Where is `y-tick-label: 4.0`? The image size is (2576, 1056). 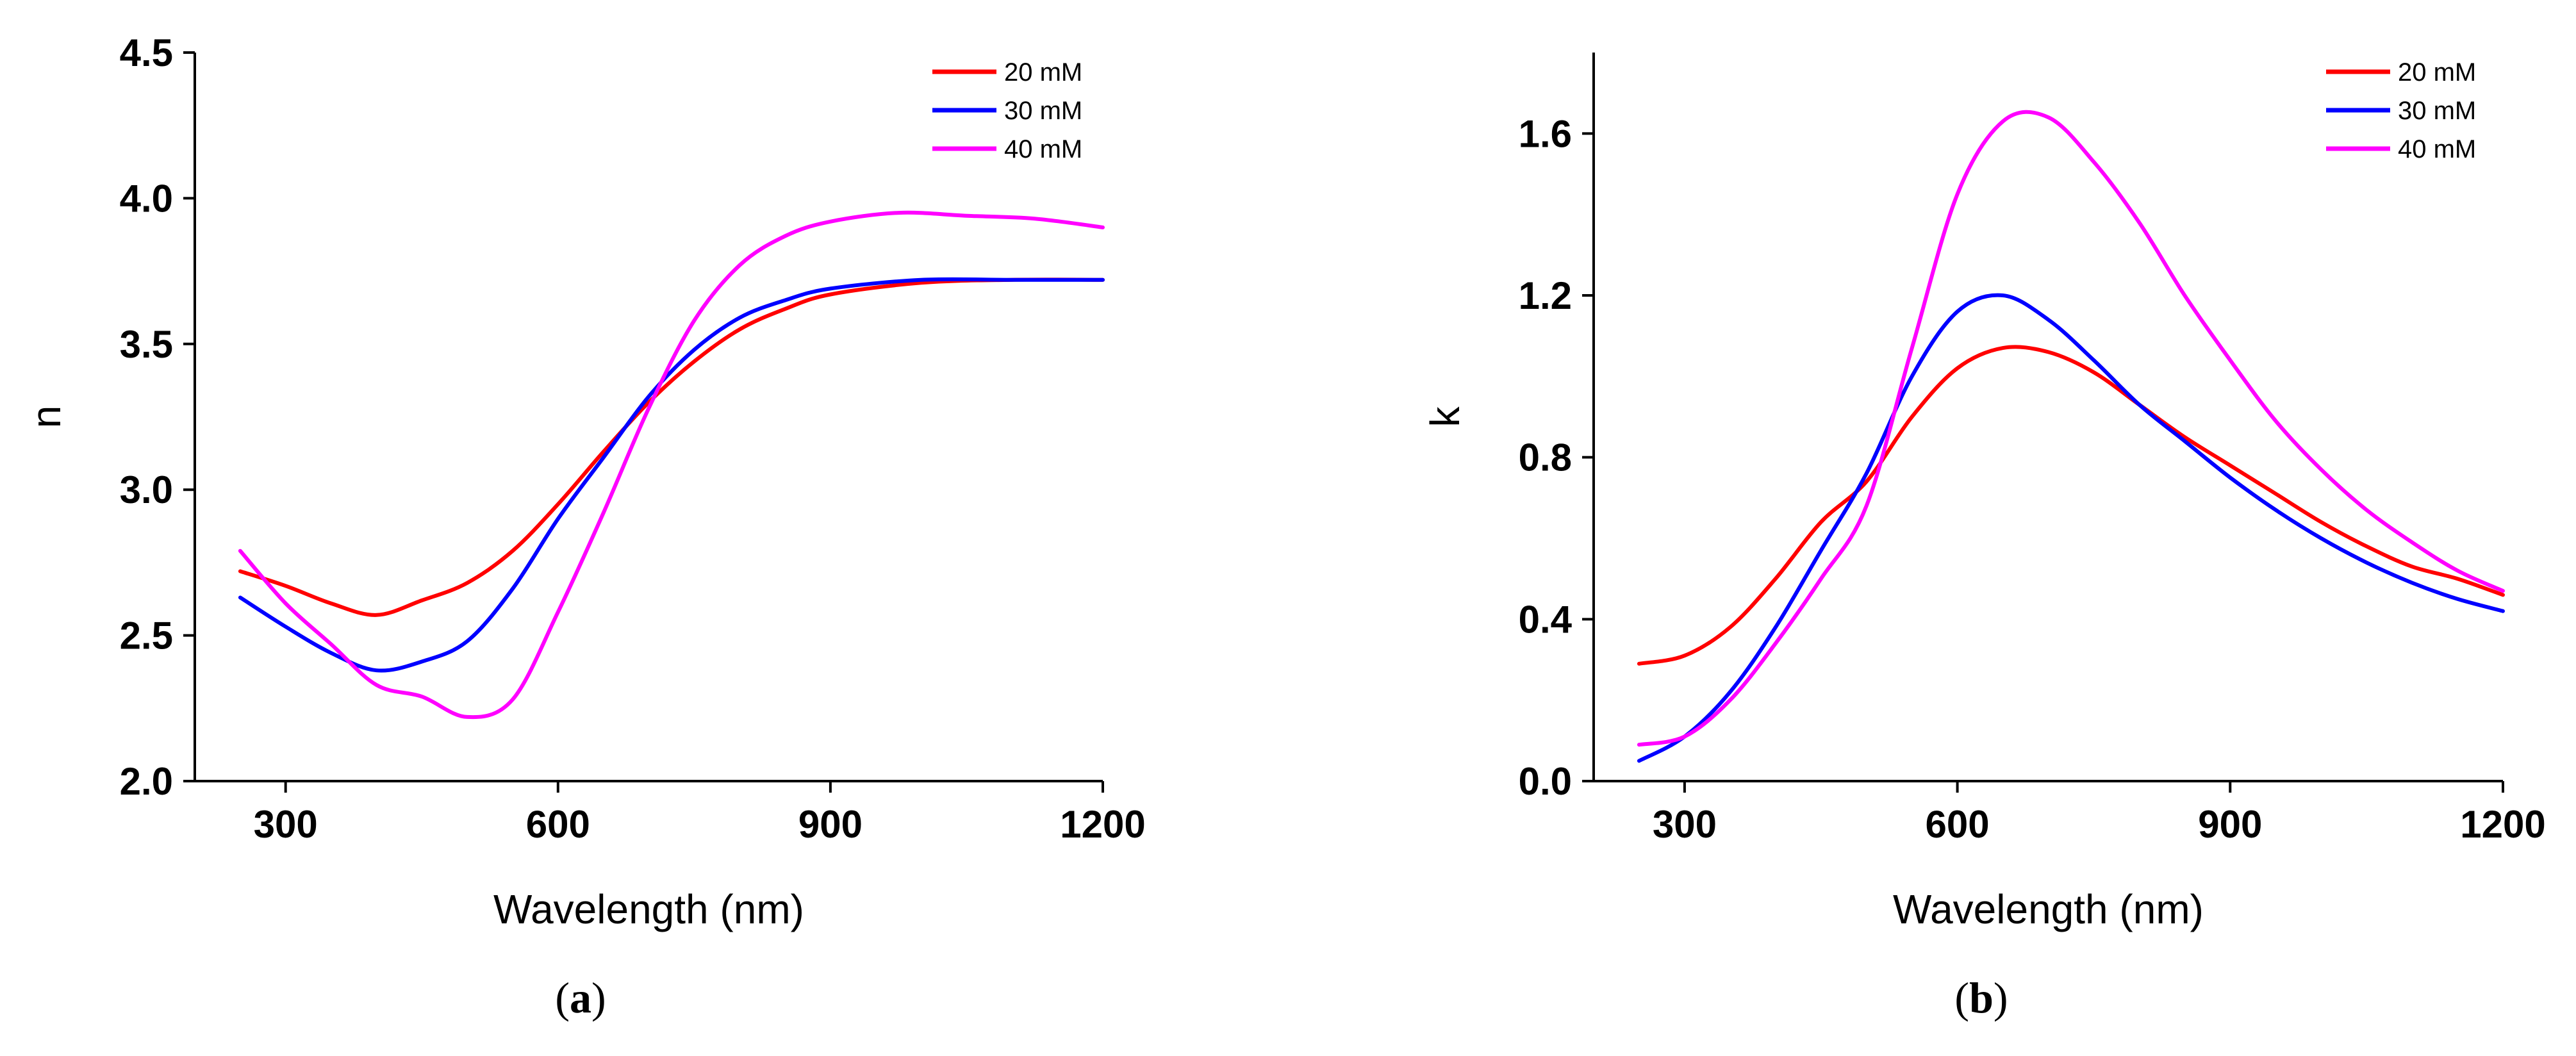
y-tick-label: 4.0 is located at coordinates (146, 198).